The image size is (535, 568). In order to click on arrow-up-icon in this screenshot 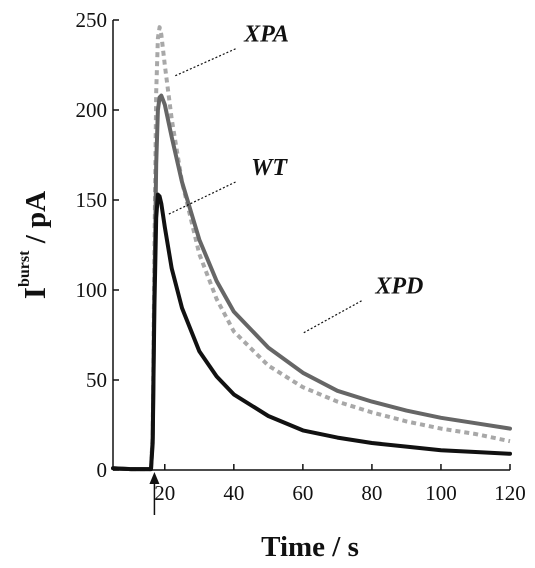, I will do `click(154, 478)`.